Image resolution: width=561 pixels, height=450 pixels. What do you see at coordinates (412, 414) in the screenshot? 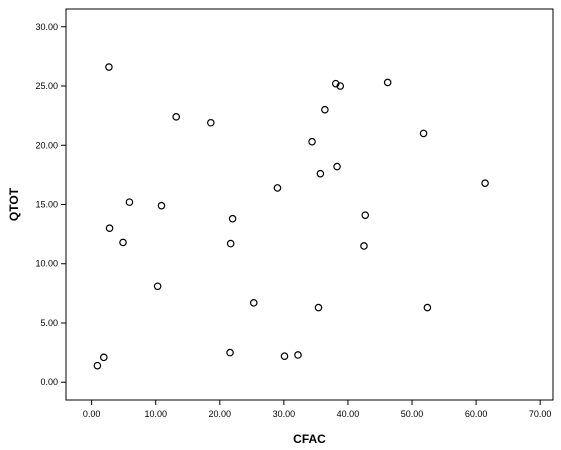
I see `x-tick-label: 50.00` at bounding box center [412, 414].